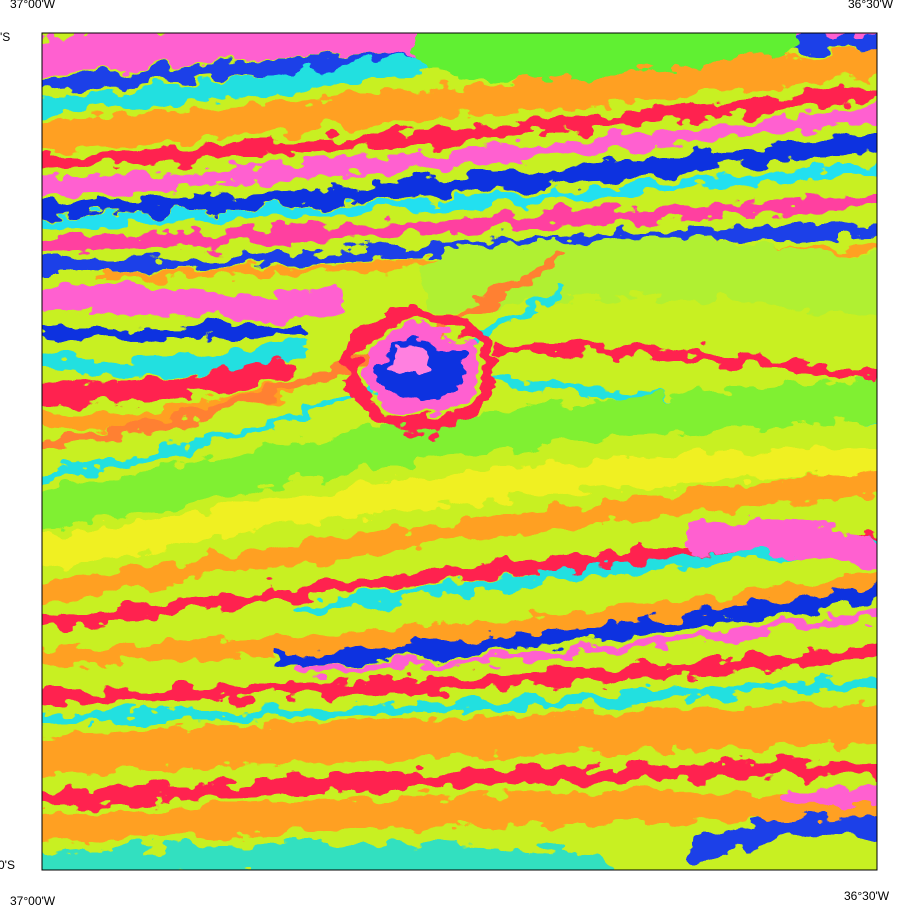  Describe the element at coordinates (7, 865) in the screenshot. I see `lat-label: 0'S` at that location.